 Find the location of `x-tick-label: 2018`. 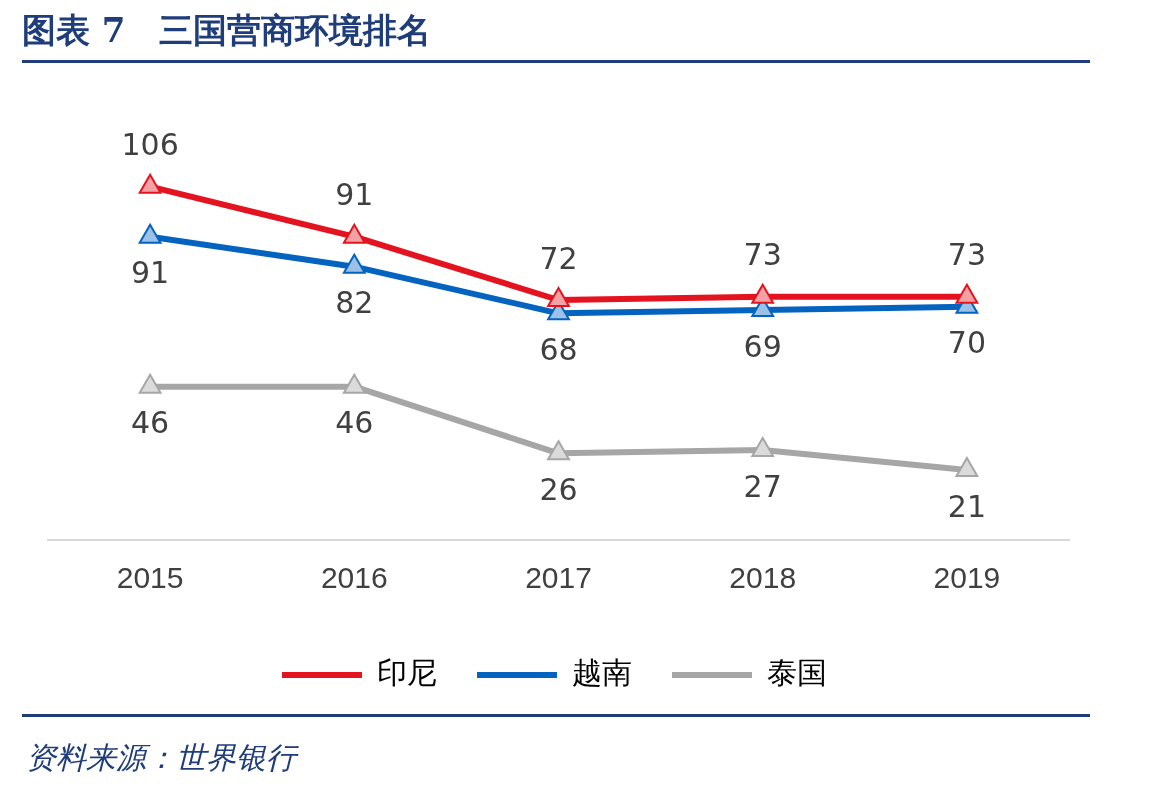

x-tick-label: 2018 is located at coordinates (763, 578).